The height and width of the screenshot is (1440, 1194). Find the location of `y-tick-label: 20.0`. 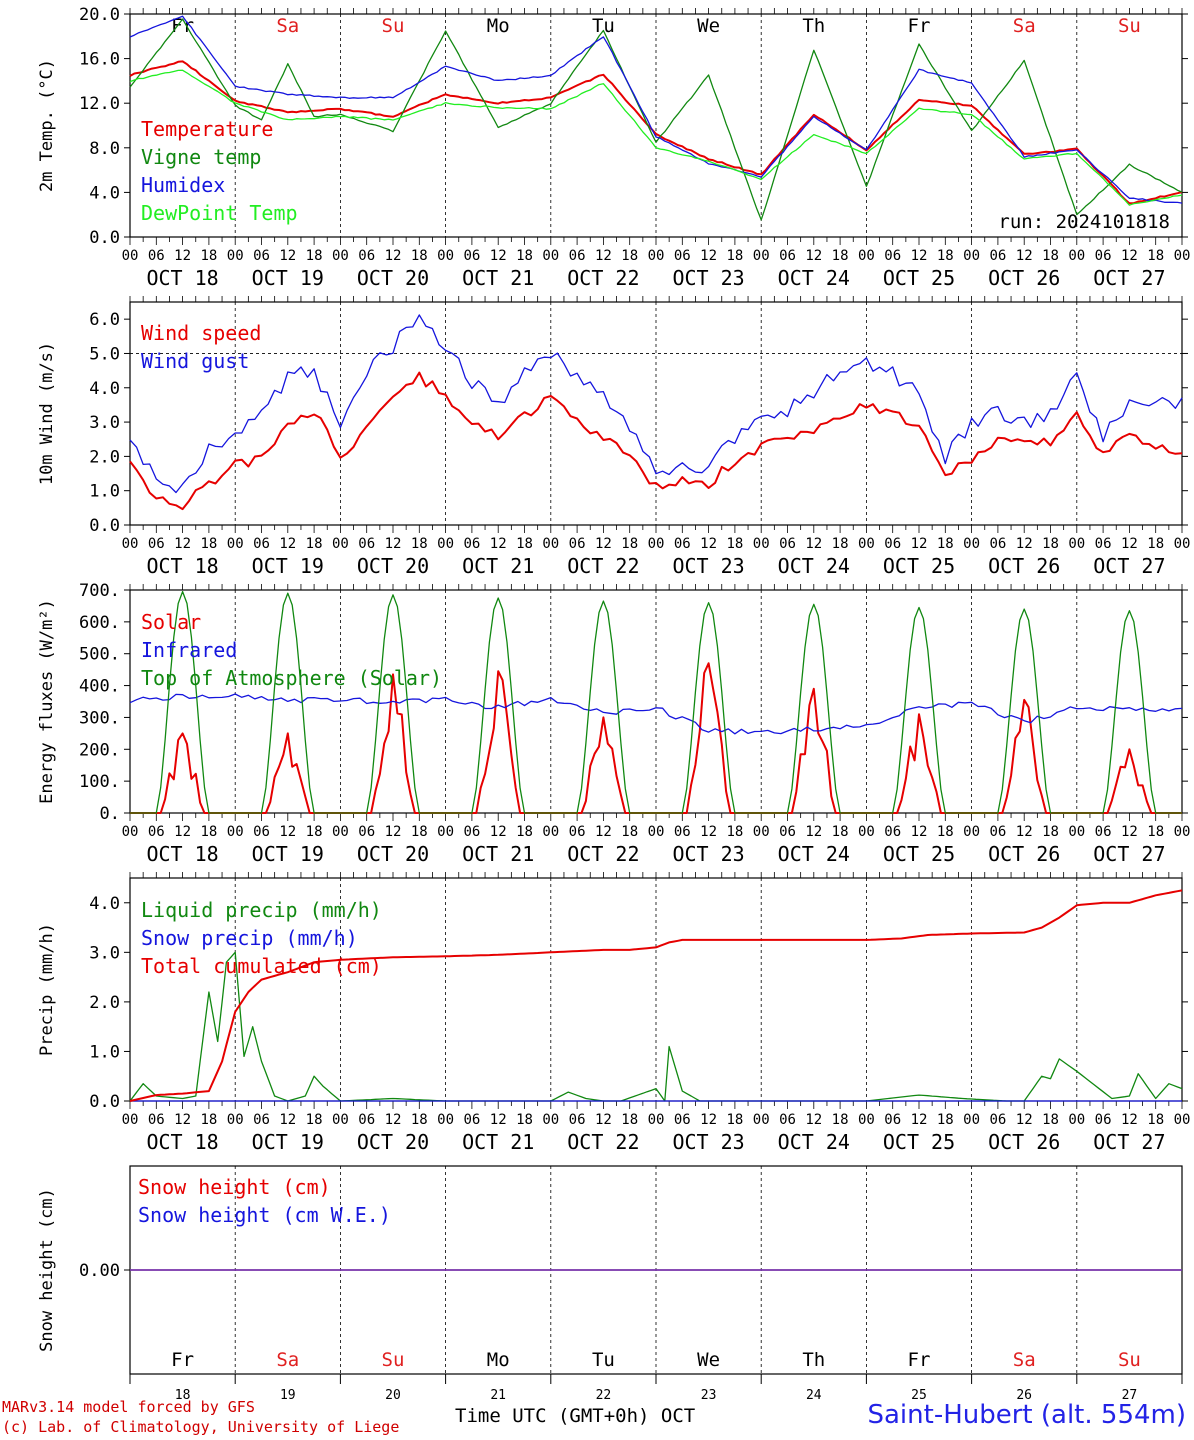

y-tick-label: 20.0 is located at coordinates (99, 15).